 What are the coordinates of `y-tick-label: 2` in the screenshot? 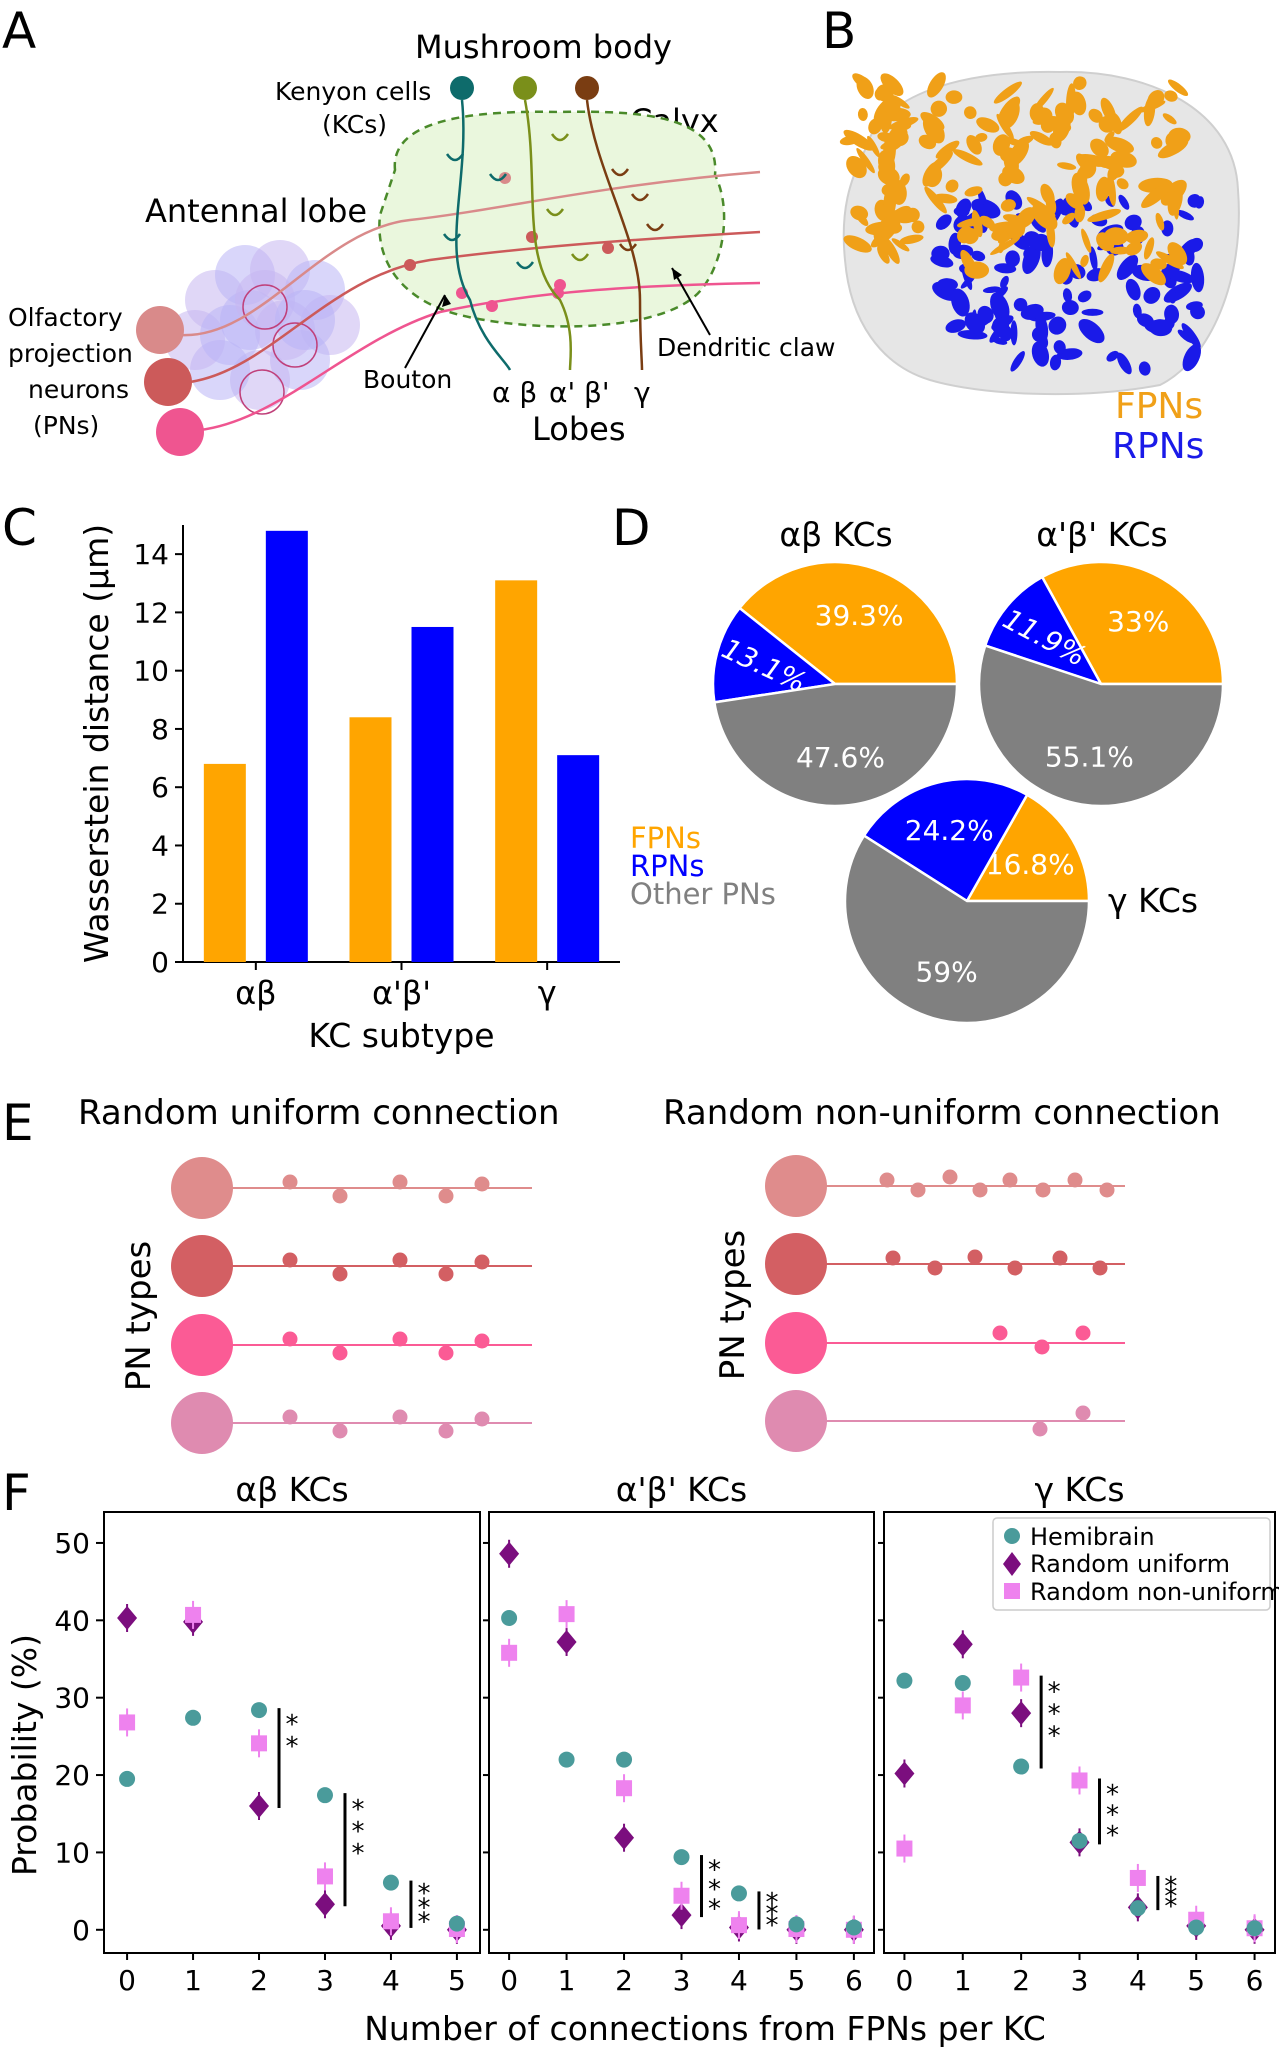 It's located at (160, 904).